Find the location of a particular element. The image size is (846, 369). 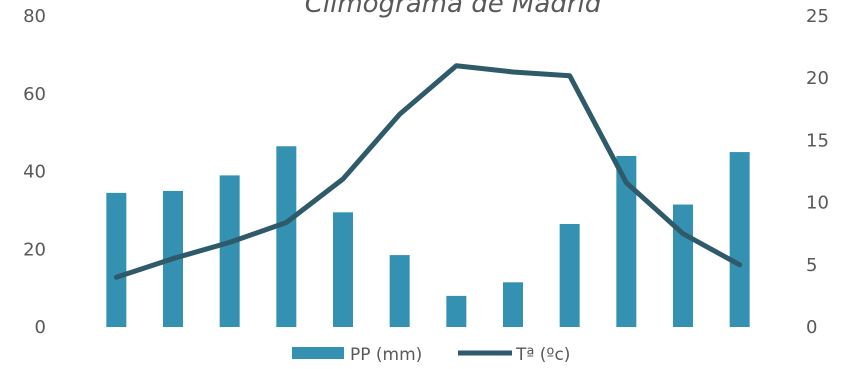

left-axis-tick-label: 40 is located at coordinates (34, 172).